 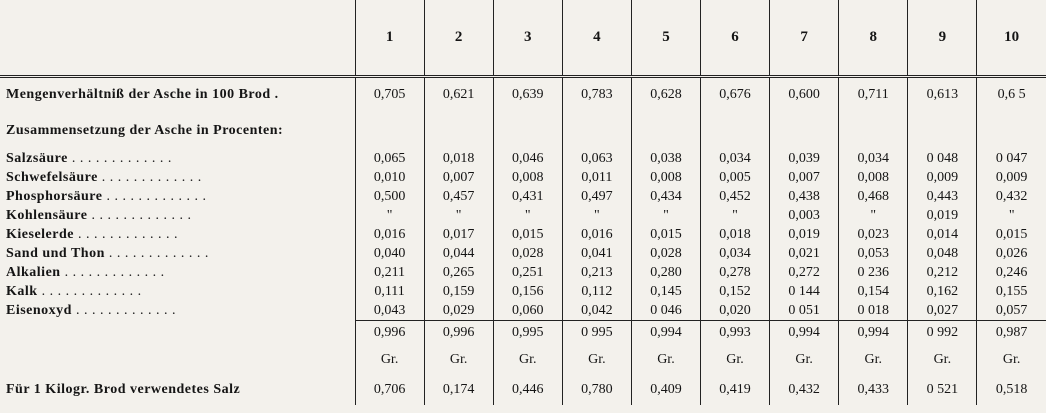 What do you see at coordinates (942, 311) in the screenshot?
I see `cell-value: 0,027` at bounding box center [942, 311].